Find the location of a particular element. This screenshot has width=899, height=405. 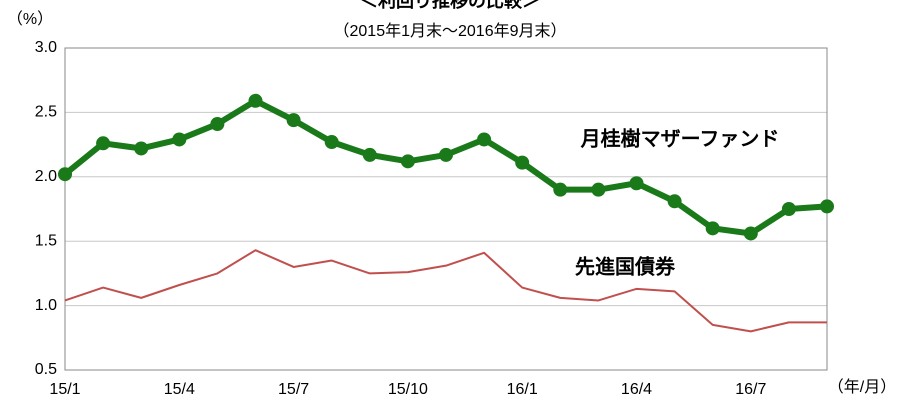

y-axis-label: （%） is located at coordinates (30, 19).